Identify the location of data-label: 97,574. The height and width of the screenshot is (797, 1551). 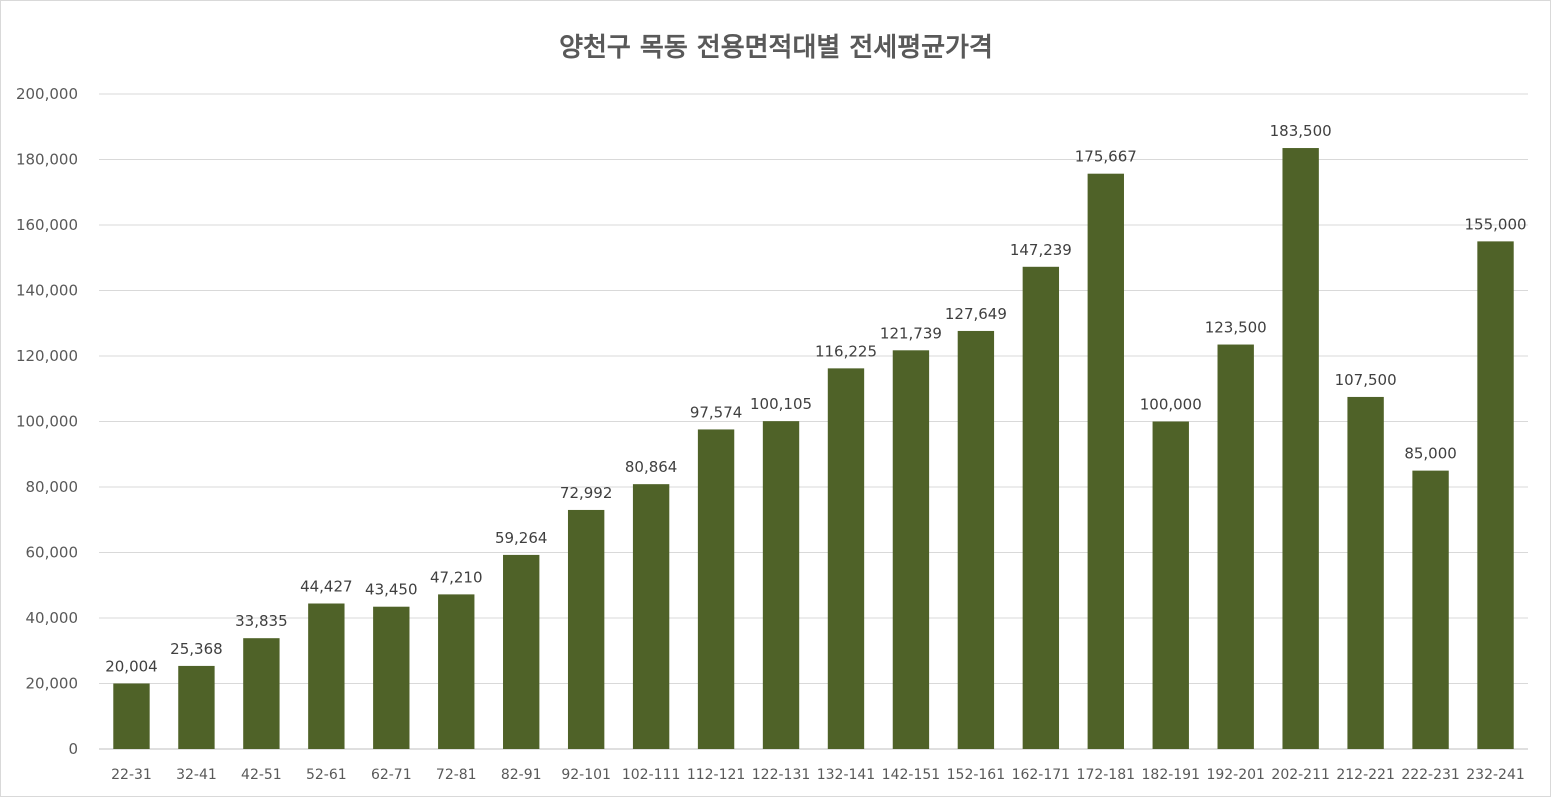
(716, 412).